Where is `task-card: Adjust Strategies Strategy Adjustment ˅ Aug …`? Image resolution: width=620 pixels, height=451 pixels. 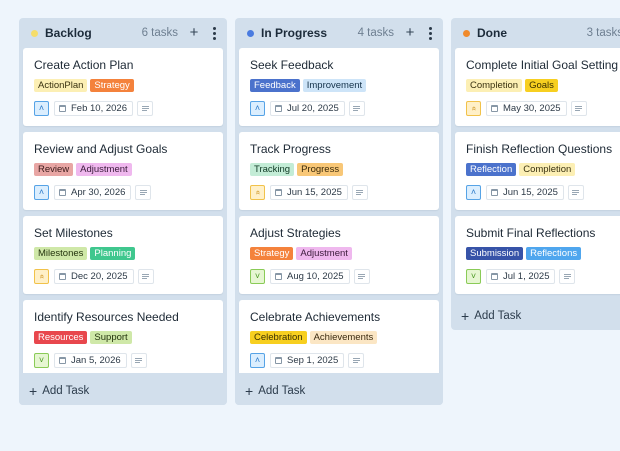 task-card: Adjust Strategies Strategy Adjustment ˅ Aug … is located at coordinates (339, 255).